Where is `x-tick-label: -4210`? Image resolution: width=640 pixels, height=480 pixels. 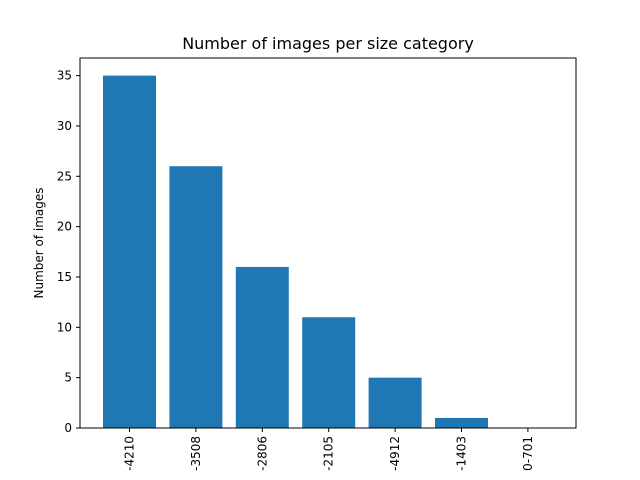
x-tick-label: -4210 is located at coordinates (130, 453).